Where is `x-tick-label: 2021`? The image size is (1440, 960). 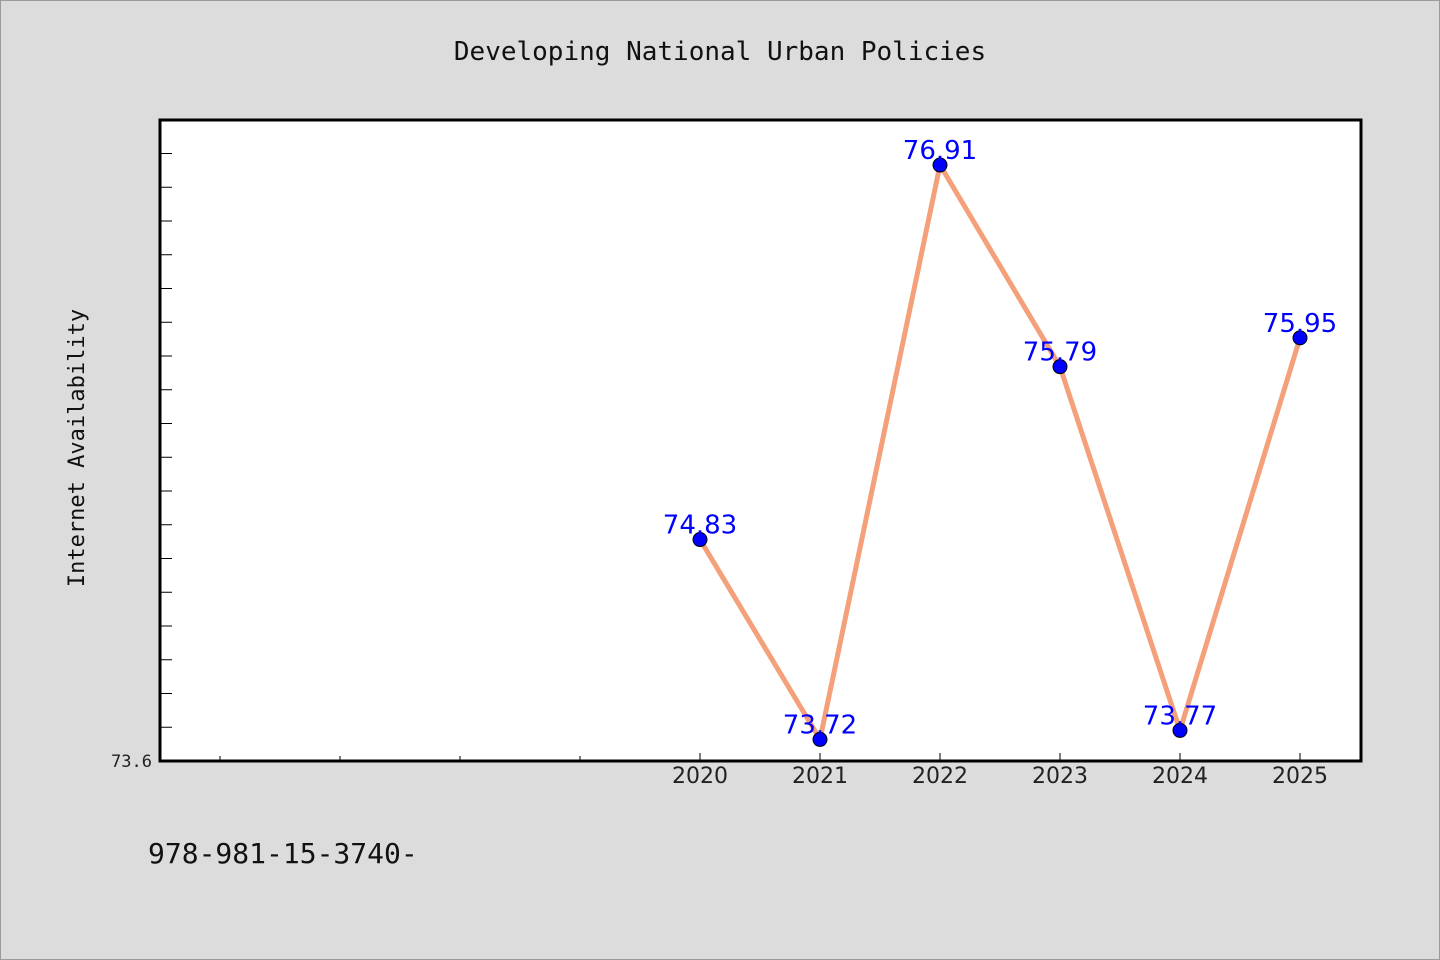
x-tick-label: 2021 is located at coordinates (820, 776).